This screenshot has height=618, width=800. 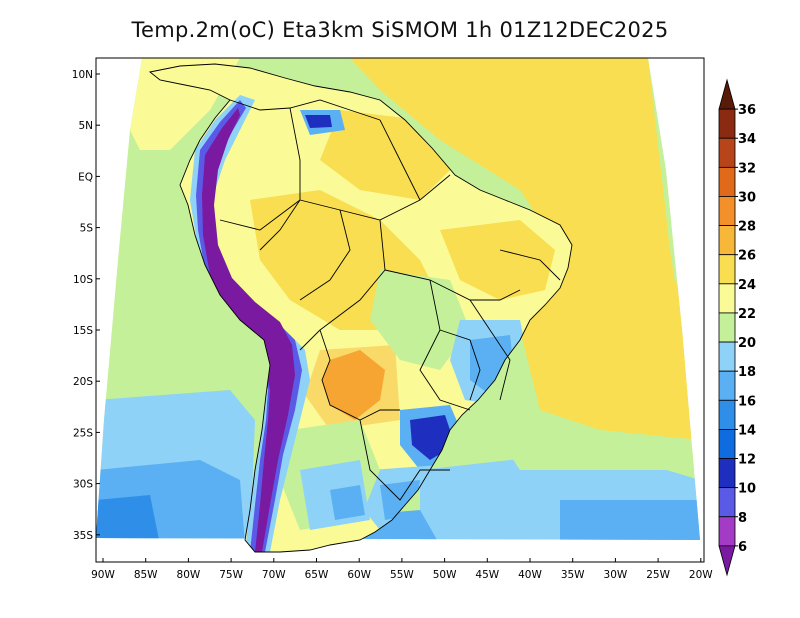 I want to click on lon-tick-label: 85W, so click(x=146, y=575).